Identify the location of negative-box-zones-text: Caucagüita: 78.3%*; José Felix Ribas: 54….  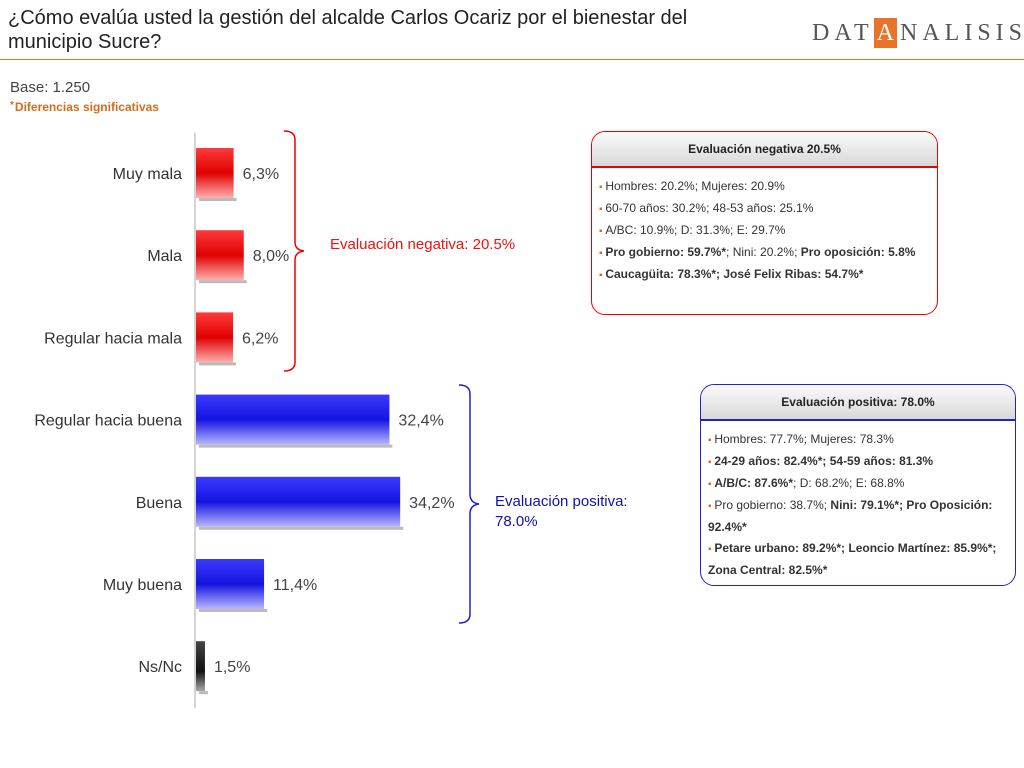
(734, 274).